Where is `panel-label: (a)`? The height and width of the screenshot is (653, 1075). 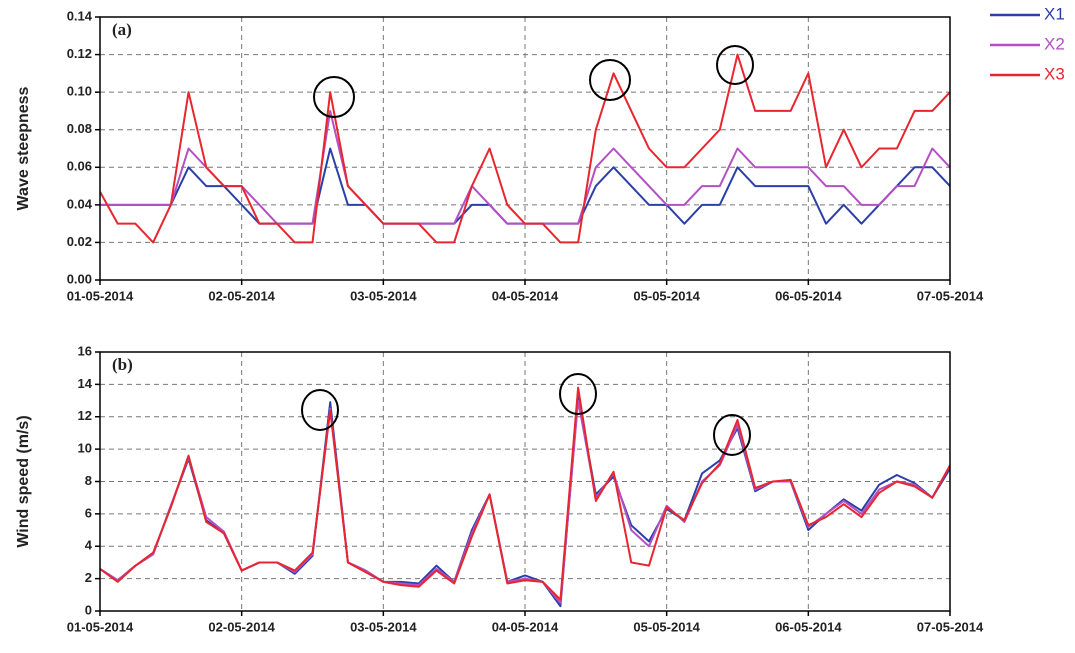 panel-label: (a) is located at coordinates (122, 29).